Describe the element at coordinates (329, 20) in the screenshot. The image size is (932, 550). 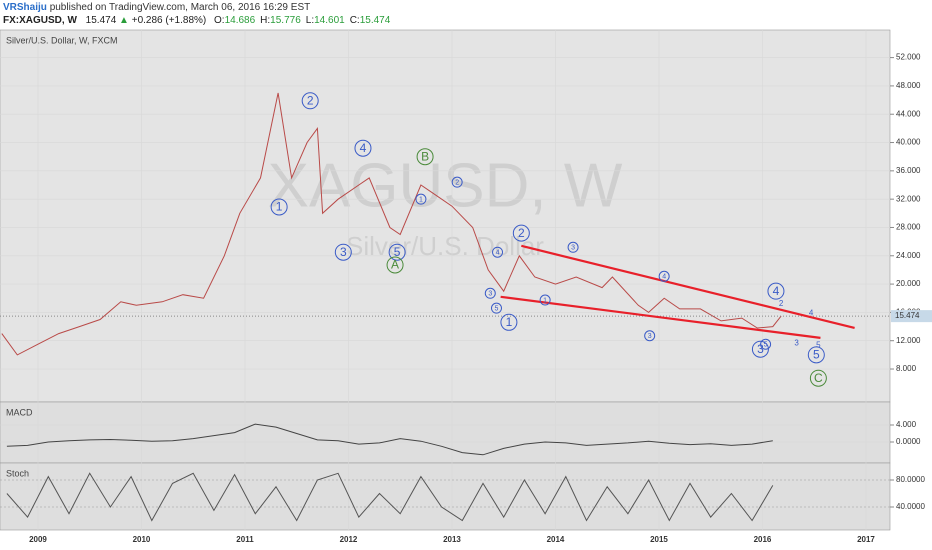
I see `quote-value: 14.601` at that location.